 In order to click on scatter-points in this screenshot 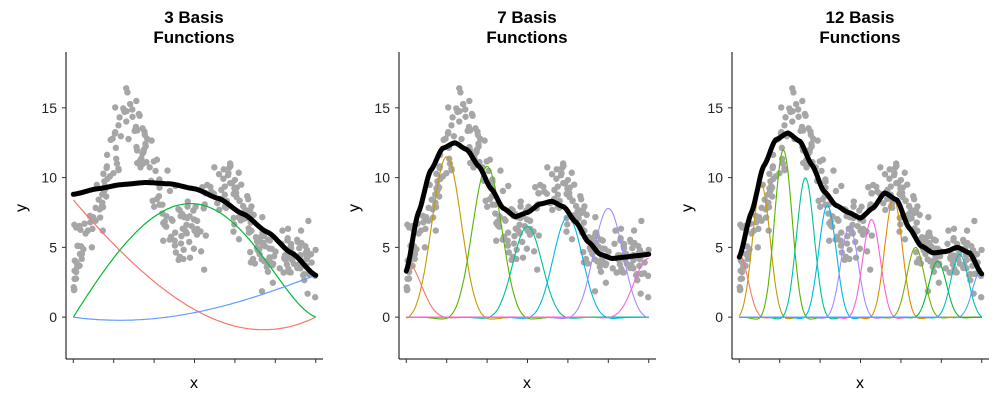, I will do `click(527, 193)`.